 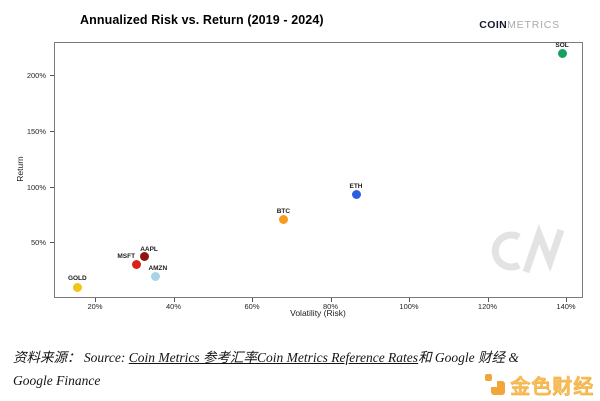 I want to click on data-point-label-aapl: AAPL, so click(x=149, y=250).